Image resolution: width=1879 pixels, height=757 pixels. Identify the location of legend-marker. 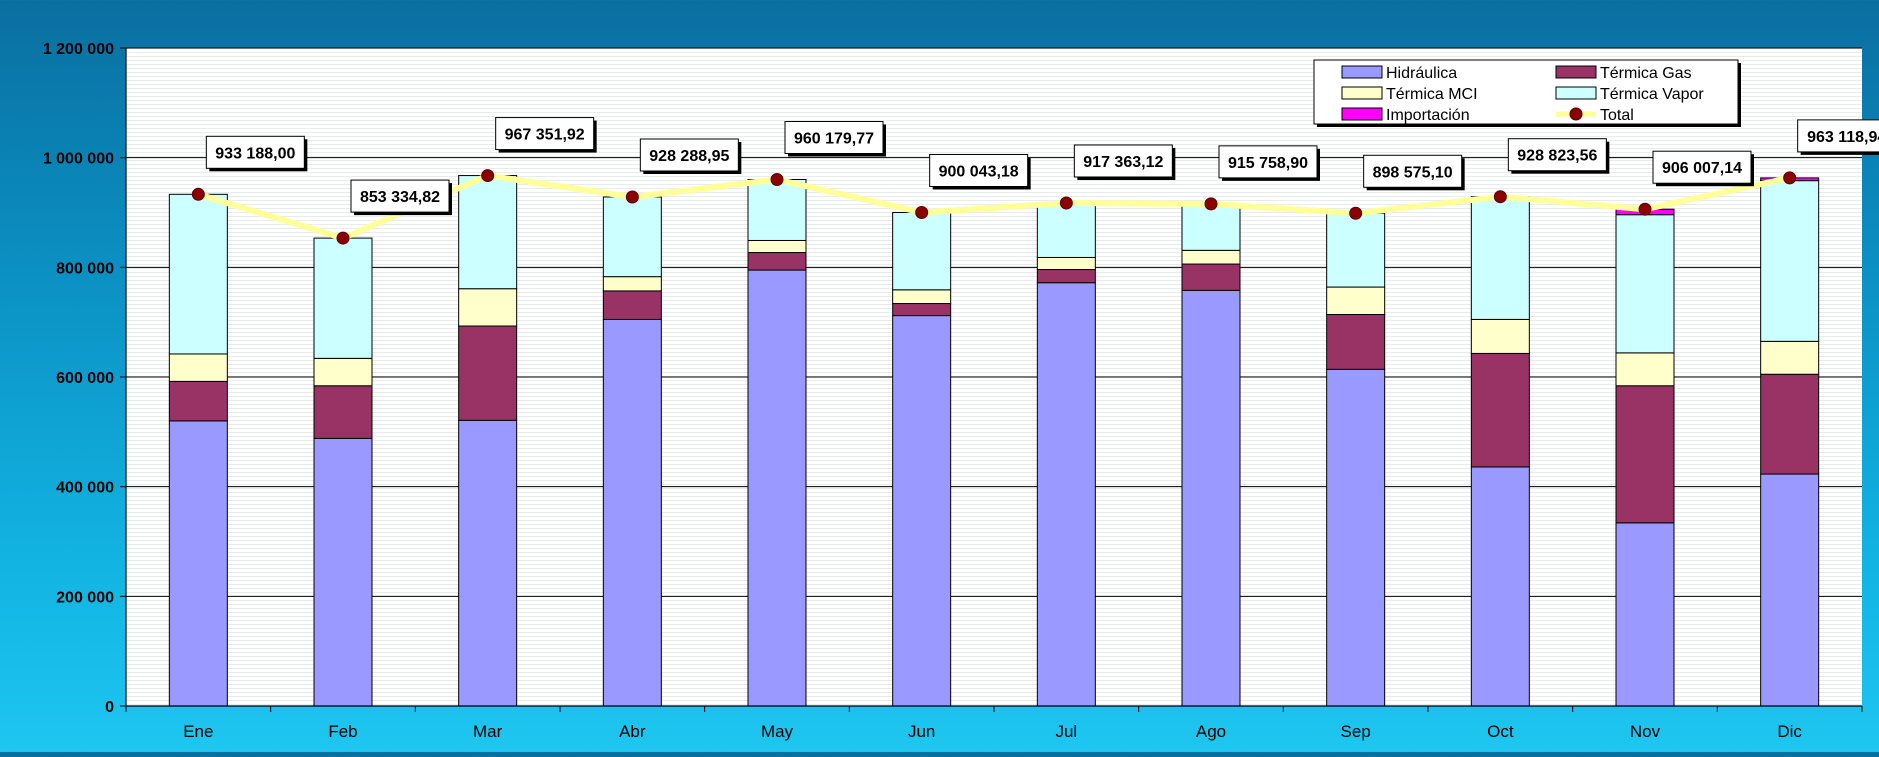
(1576, 114).